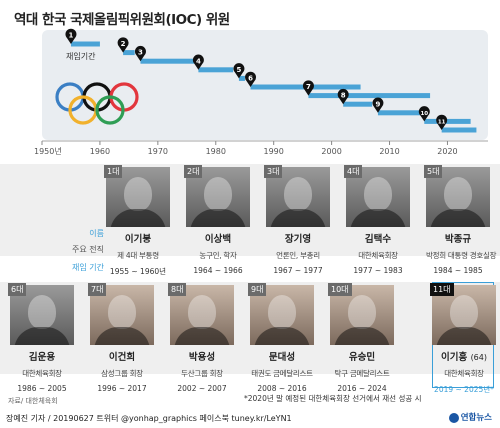 This screenshot has width=500, height=428. I want to click on marker-number: 11, so click(442, 123).